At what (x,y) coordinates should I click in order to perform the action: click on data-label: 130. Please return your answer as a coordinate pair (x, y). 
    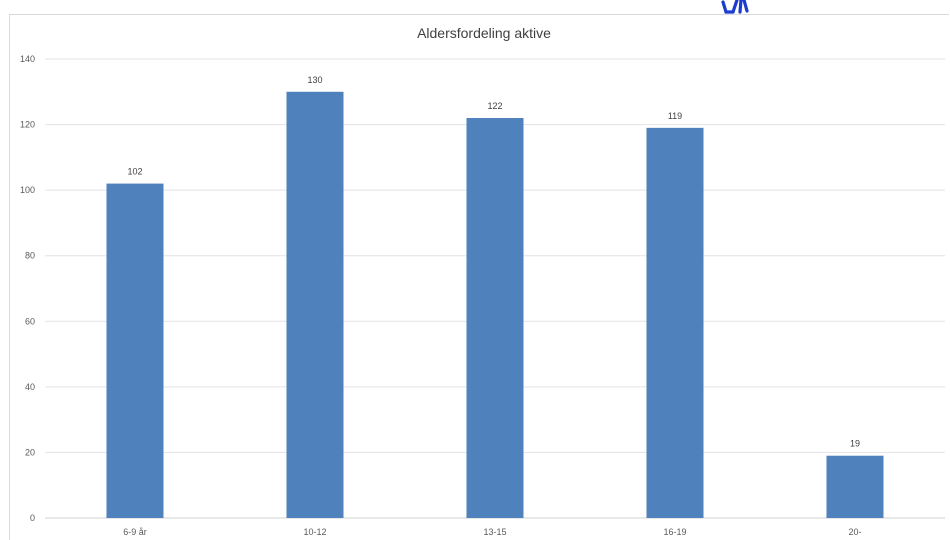
    Looking at the image, I should click on (314, 80).